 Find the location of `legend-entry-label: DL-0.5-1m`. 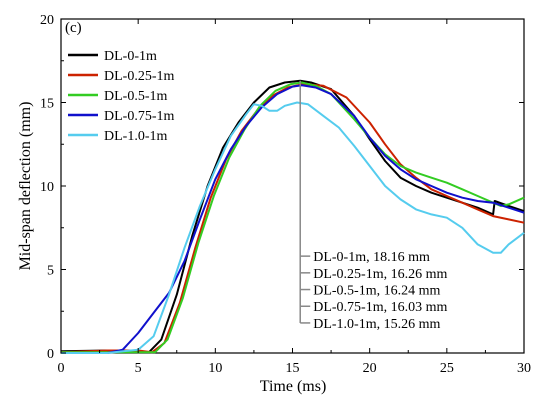

legend-entry-label: DL-0.5-1m is located at coordinates (135, 96).